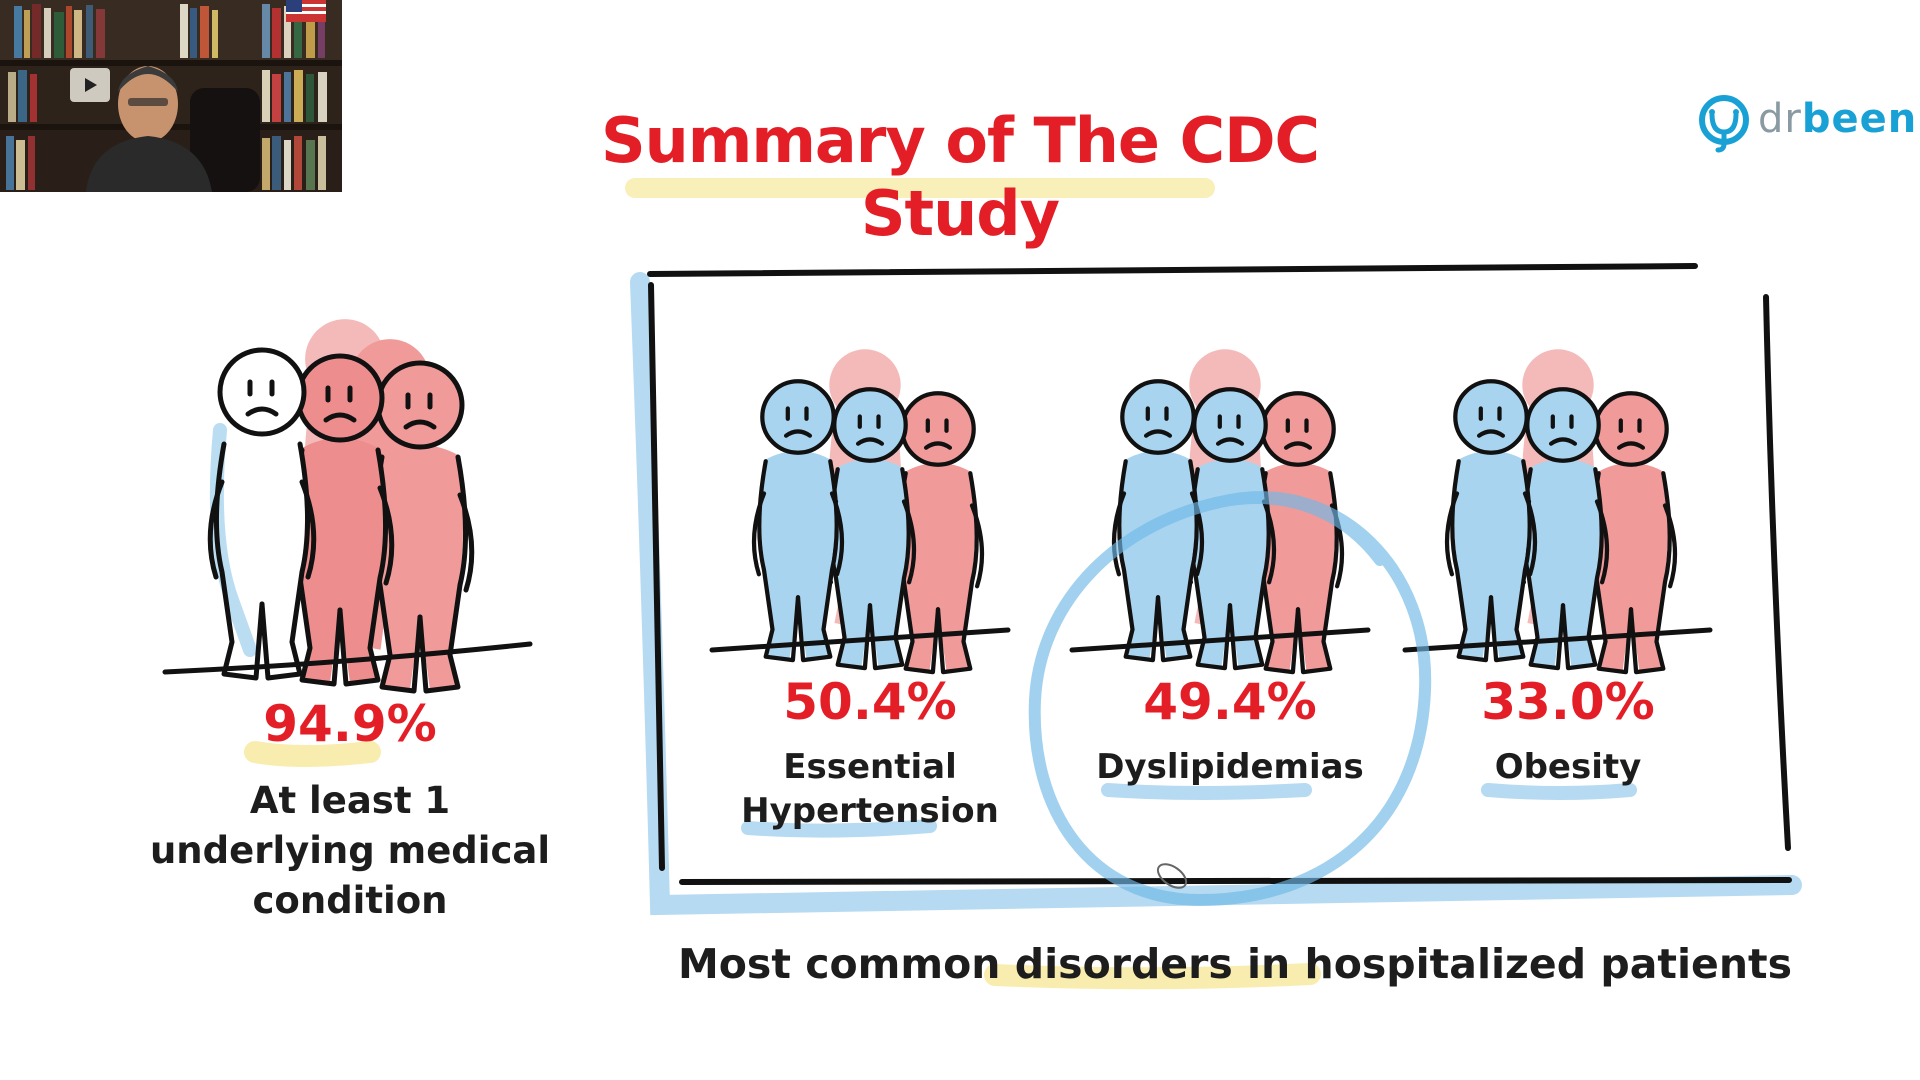  What do you see at coordinates (1220, 510) in the screenshot?
I see `dyslipidemia-people-group` at bounding box center [1220, 510].